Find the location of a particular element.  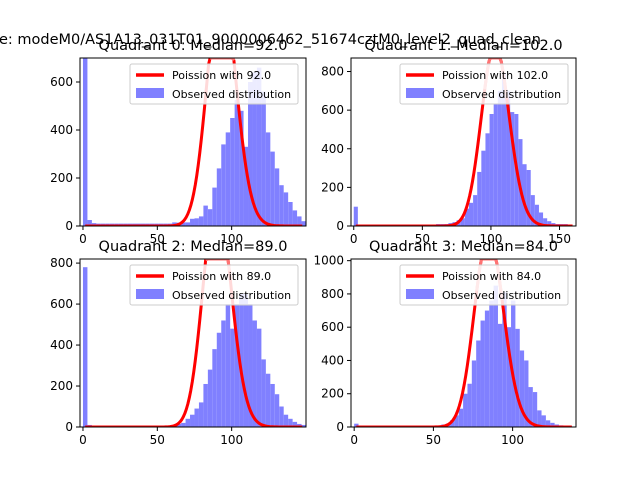

legend-fit-label: Poission with 92.0 is located at coordinates (221, 75).